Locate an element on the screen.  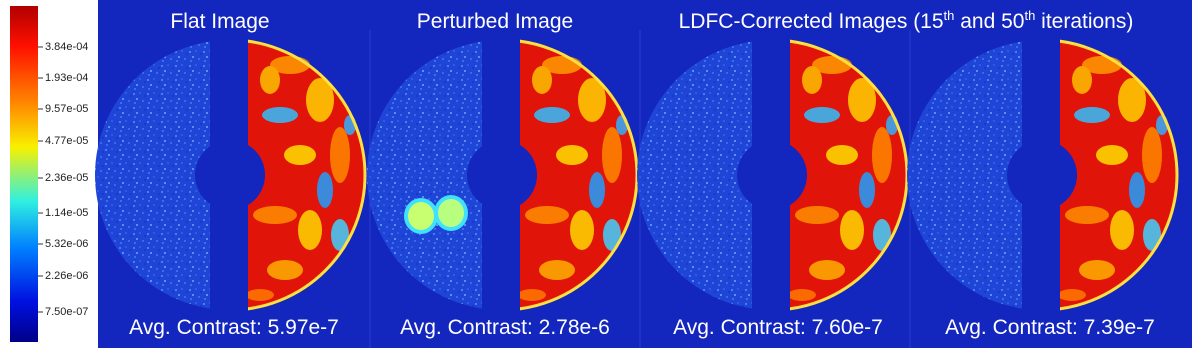
colorbar-tick-label: 9.57e-05 is located at coordinates (66, 109).